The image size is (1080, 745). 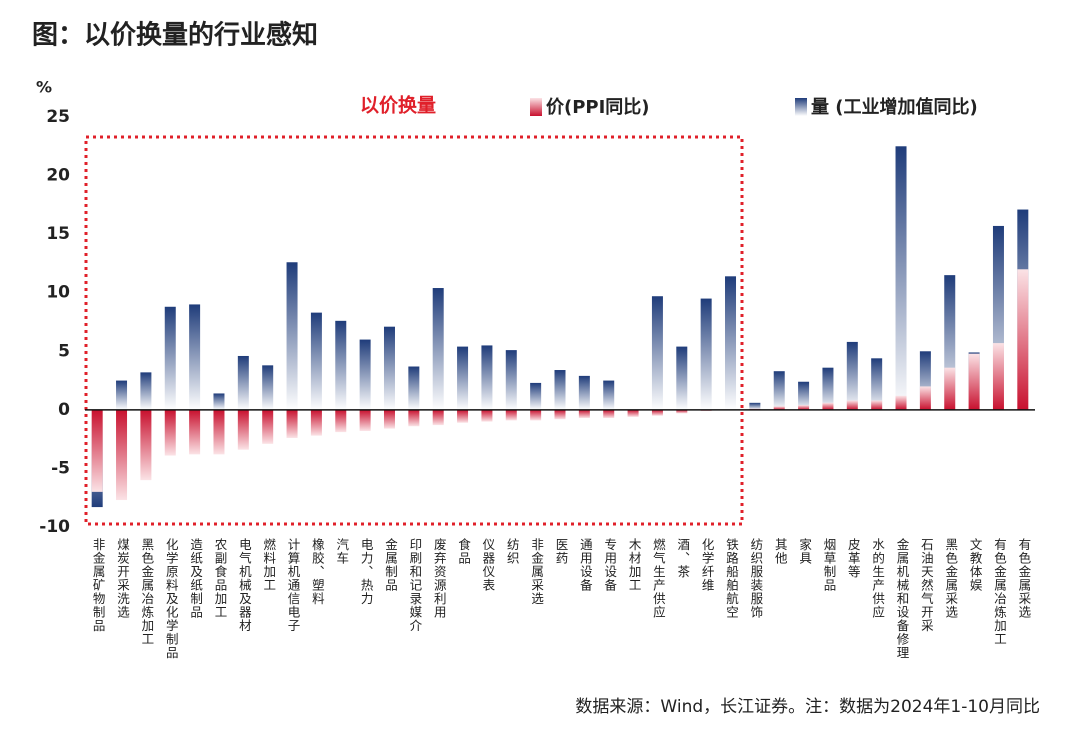 I want to click on x-tick-label: 黑色金属采选, so click(x=950, y=578).